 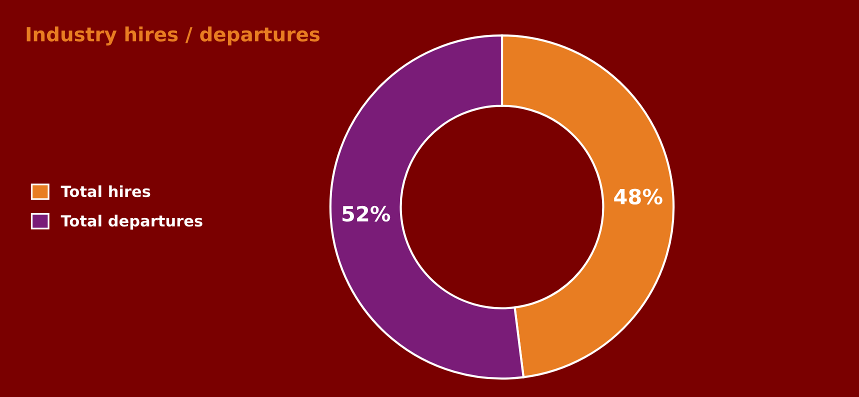 What do you see at coordinates (105, 191) in the screenshot?
I see `legend-label: Total hires` at bounding box center [105, 191].